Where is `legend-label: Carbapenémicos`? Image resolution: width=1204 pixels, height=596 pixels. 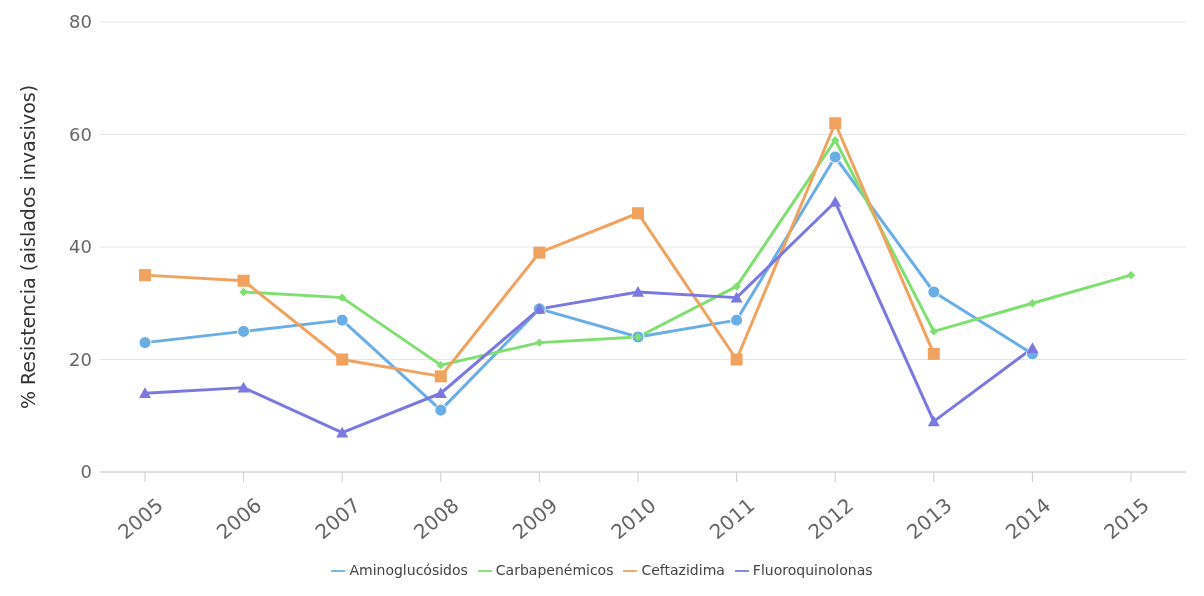
legend-label: Carbapenémicos is located at coordinates (554, 570).